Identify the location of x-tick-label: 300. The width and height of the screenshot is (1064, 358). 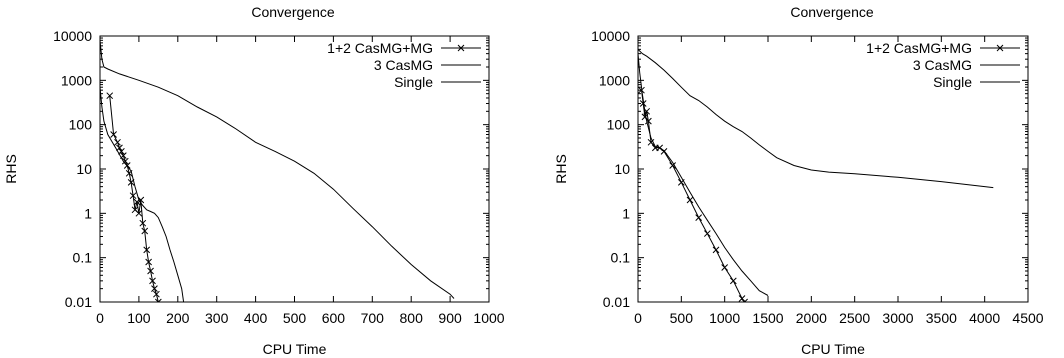
(217, 318).